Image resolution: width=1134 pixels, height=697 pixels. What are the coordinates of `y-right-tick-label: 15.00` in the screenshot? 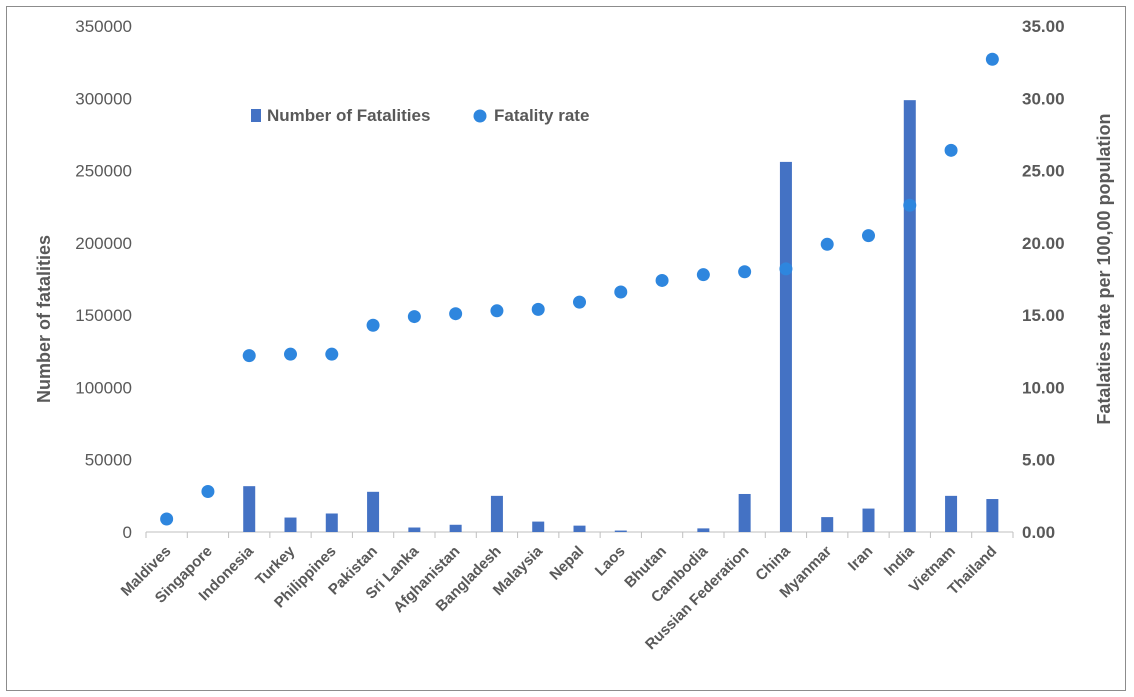 It's located at (1043, 315).